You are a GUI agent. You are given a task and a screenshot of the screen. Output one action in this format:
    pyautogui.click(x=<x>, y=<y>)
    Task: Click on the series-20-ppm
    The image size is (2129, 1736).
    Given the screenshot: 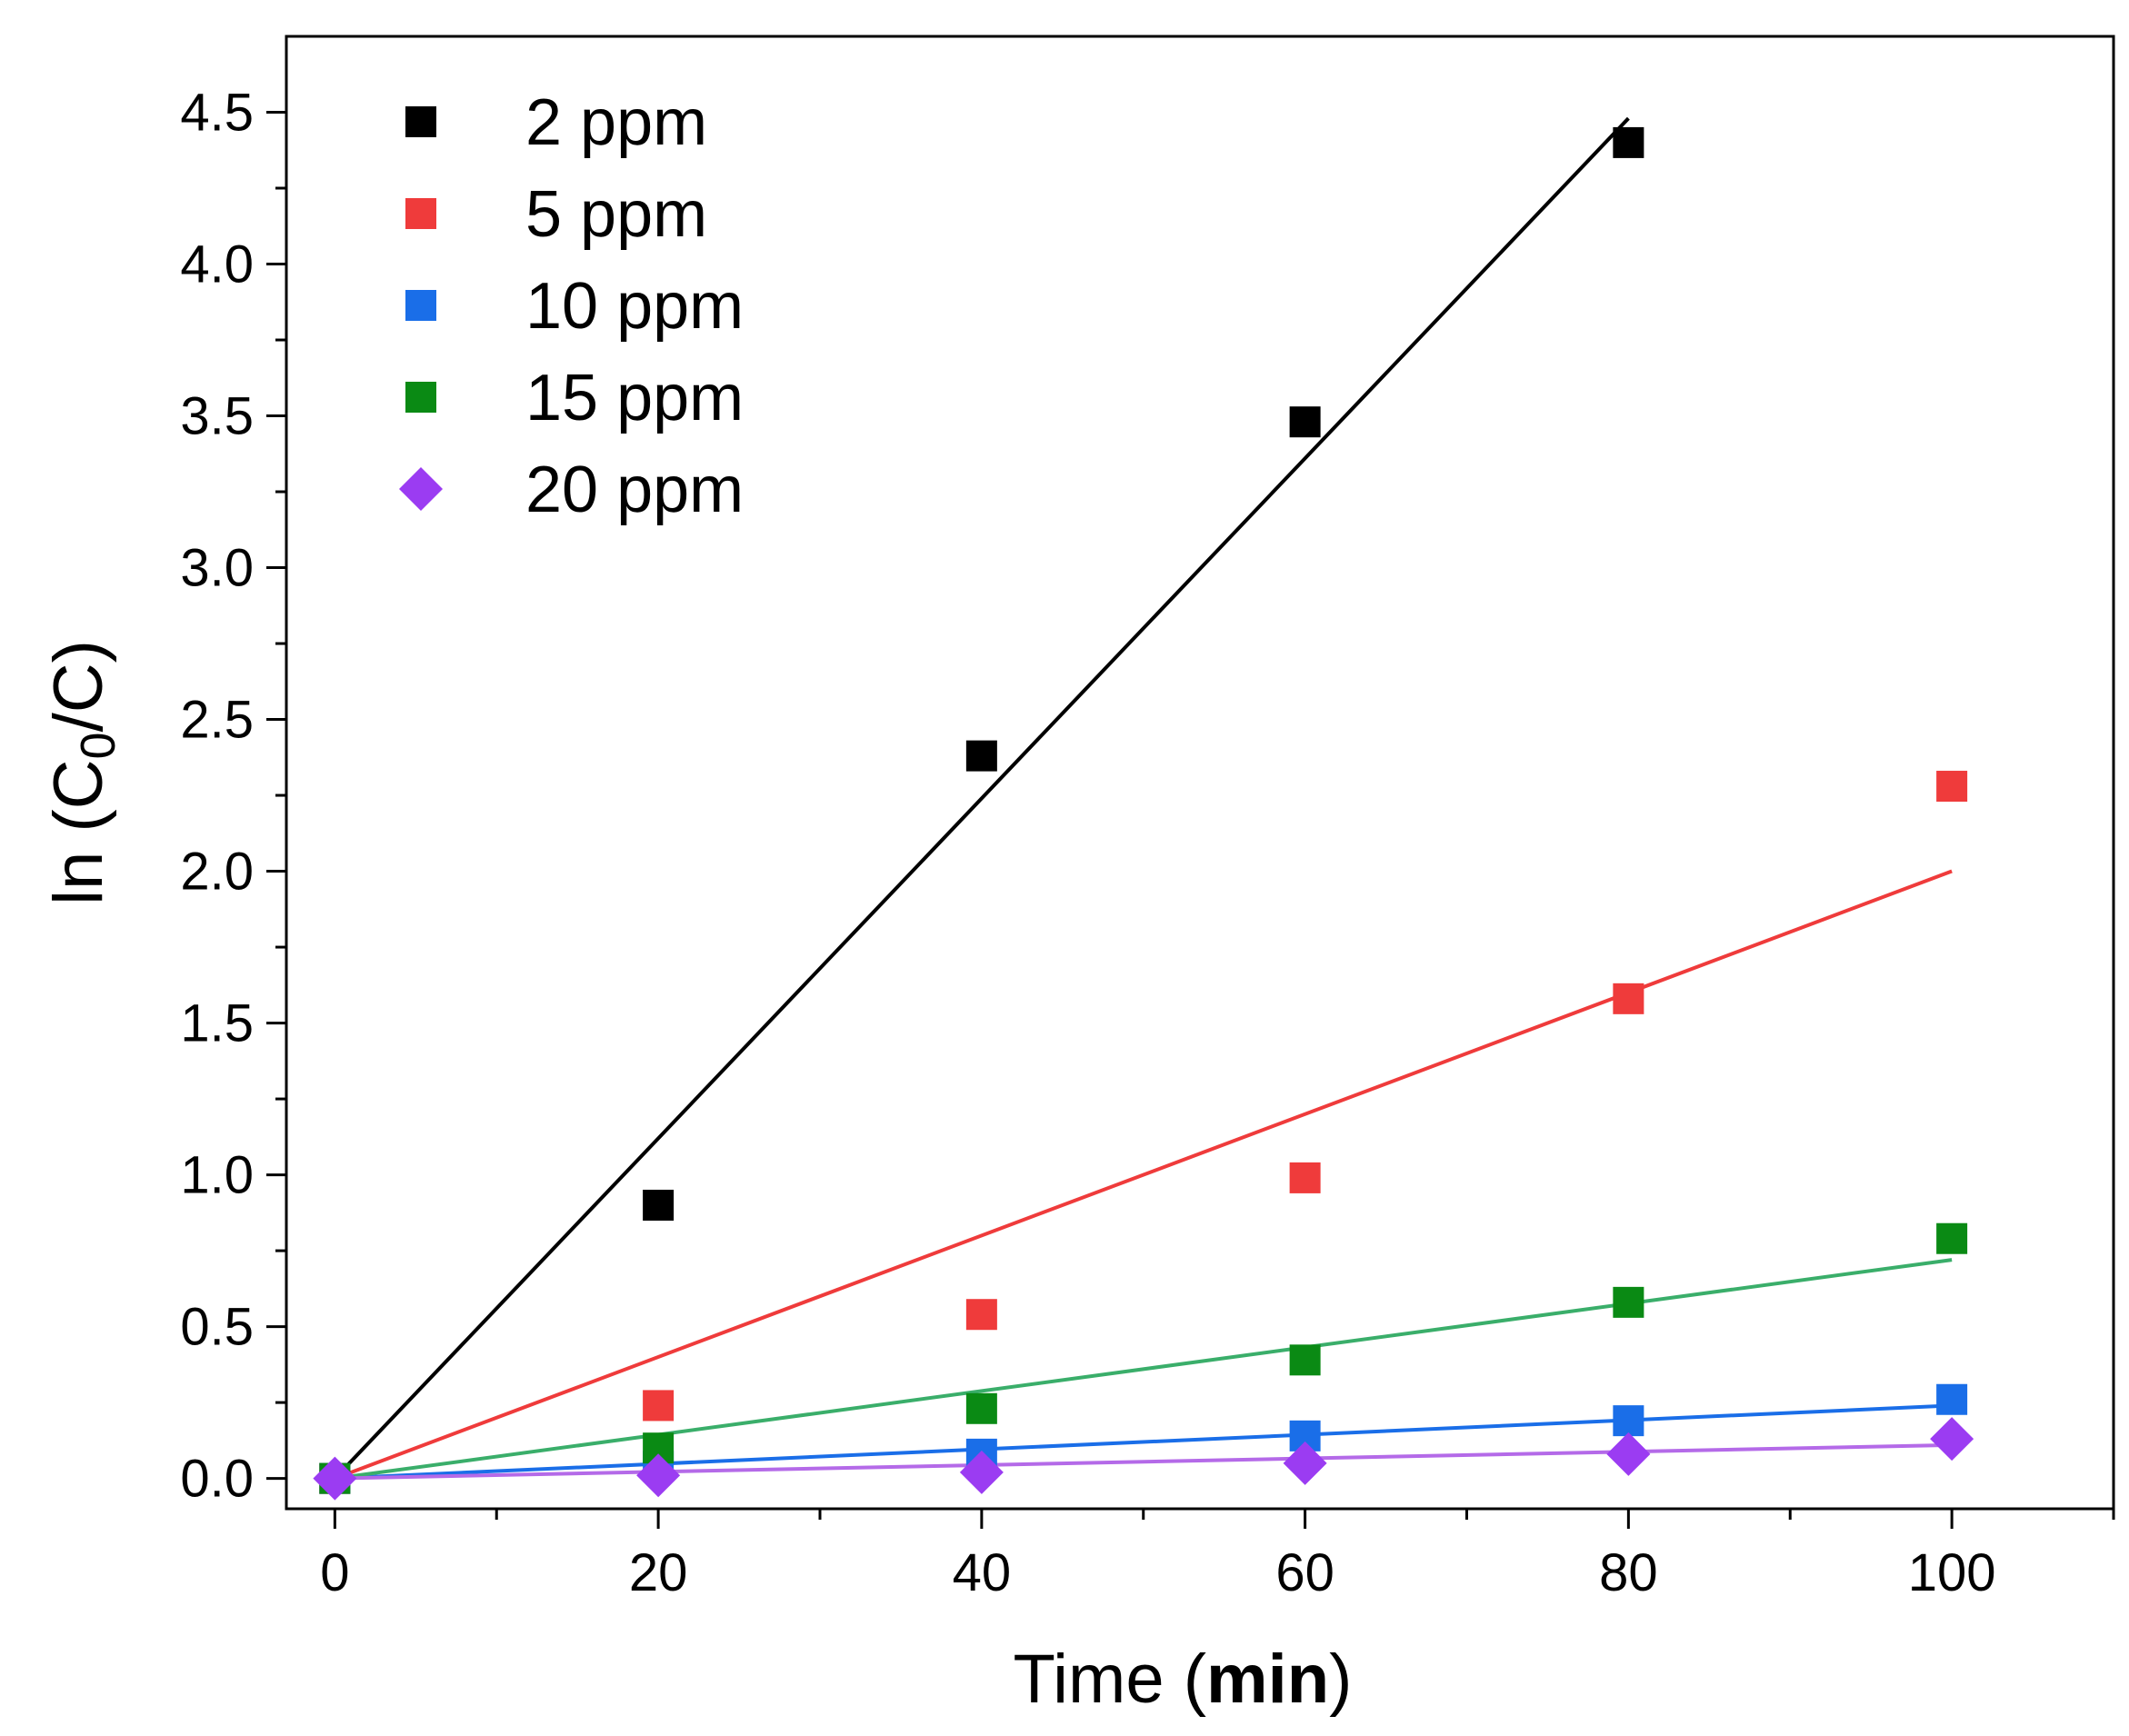 What is the action you would take?
    pyautogui.click(x=1144, y=1459)
    